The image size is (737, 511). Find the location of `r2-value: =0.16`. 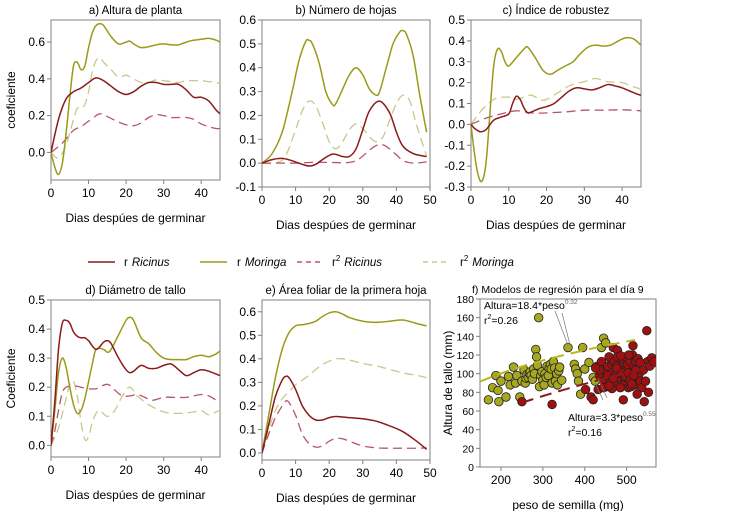

r2-value: =0.16 is located at coordinates (588, 433).